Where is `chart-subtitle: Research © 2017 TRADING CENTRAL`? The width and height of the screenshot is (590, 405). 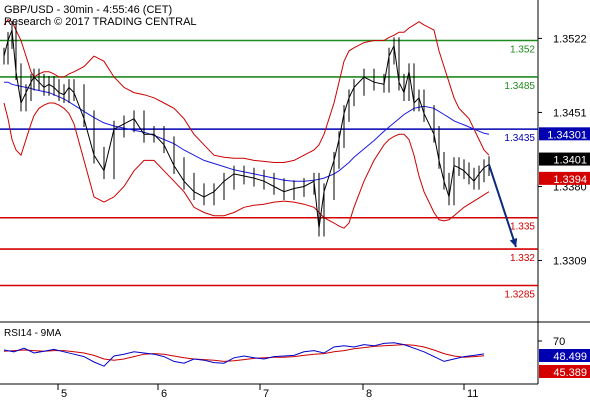
chart-subtitle: Research © 2017 TRADING CENTRAL is located at coordinates (100, 22).